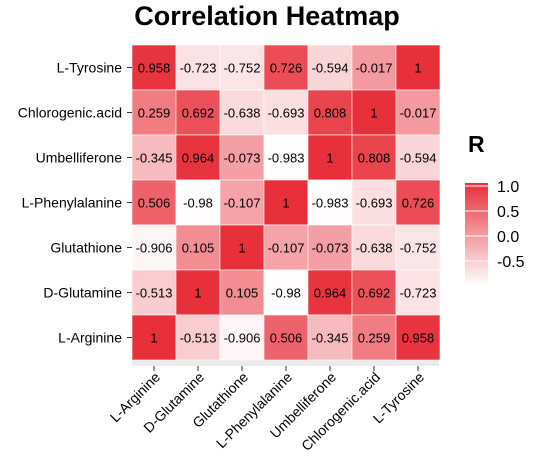  What do you see at coordinates (267, 16) in the screenshot?
I see `chart-title: Correlation Heatmap` at bounding box center [267, 16].